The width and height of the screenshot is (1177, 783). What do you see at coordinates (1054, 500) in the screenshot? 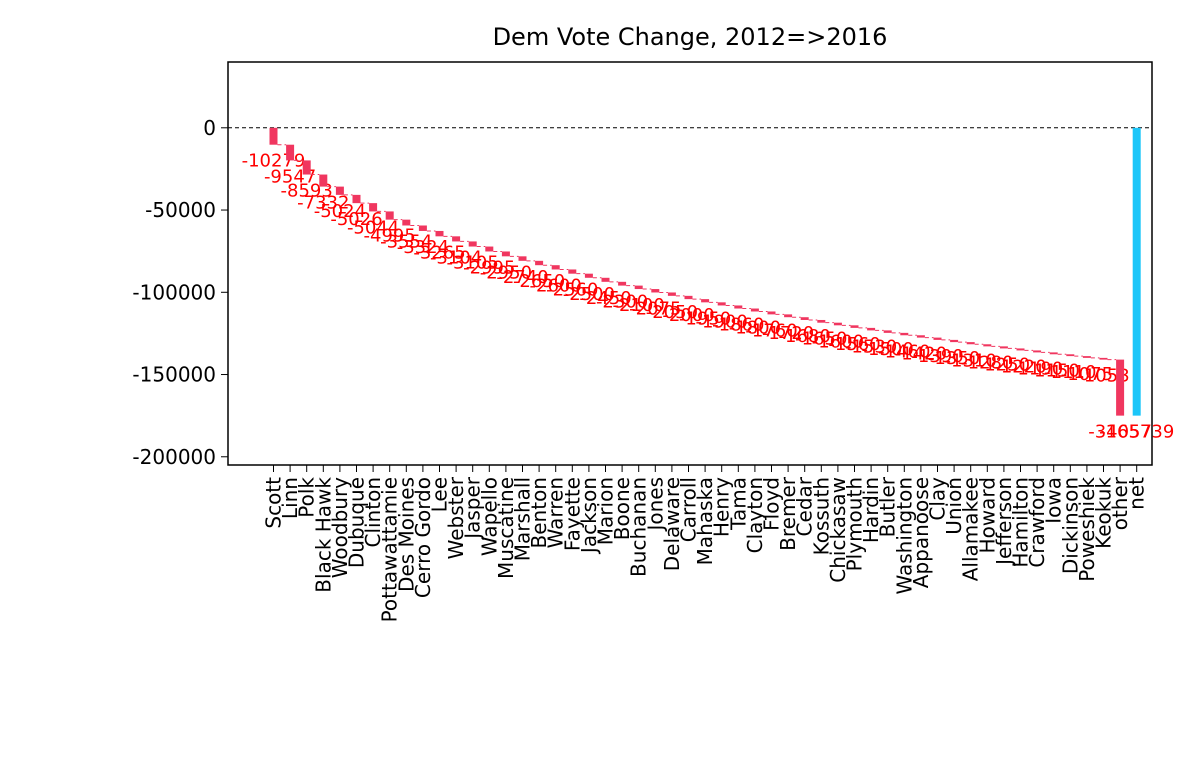
I see `x-tick-label: Iowa` at bounding box center [1054, 500].